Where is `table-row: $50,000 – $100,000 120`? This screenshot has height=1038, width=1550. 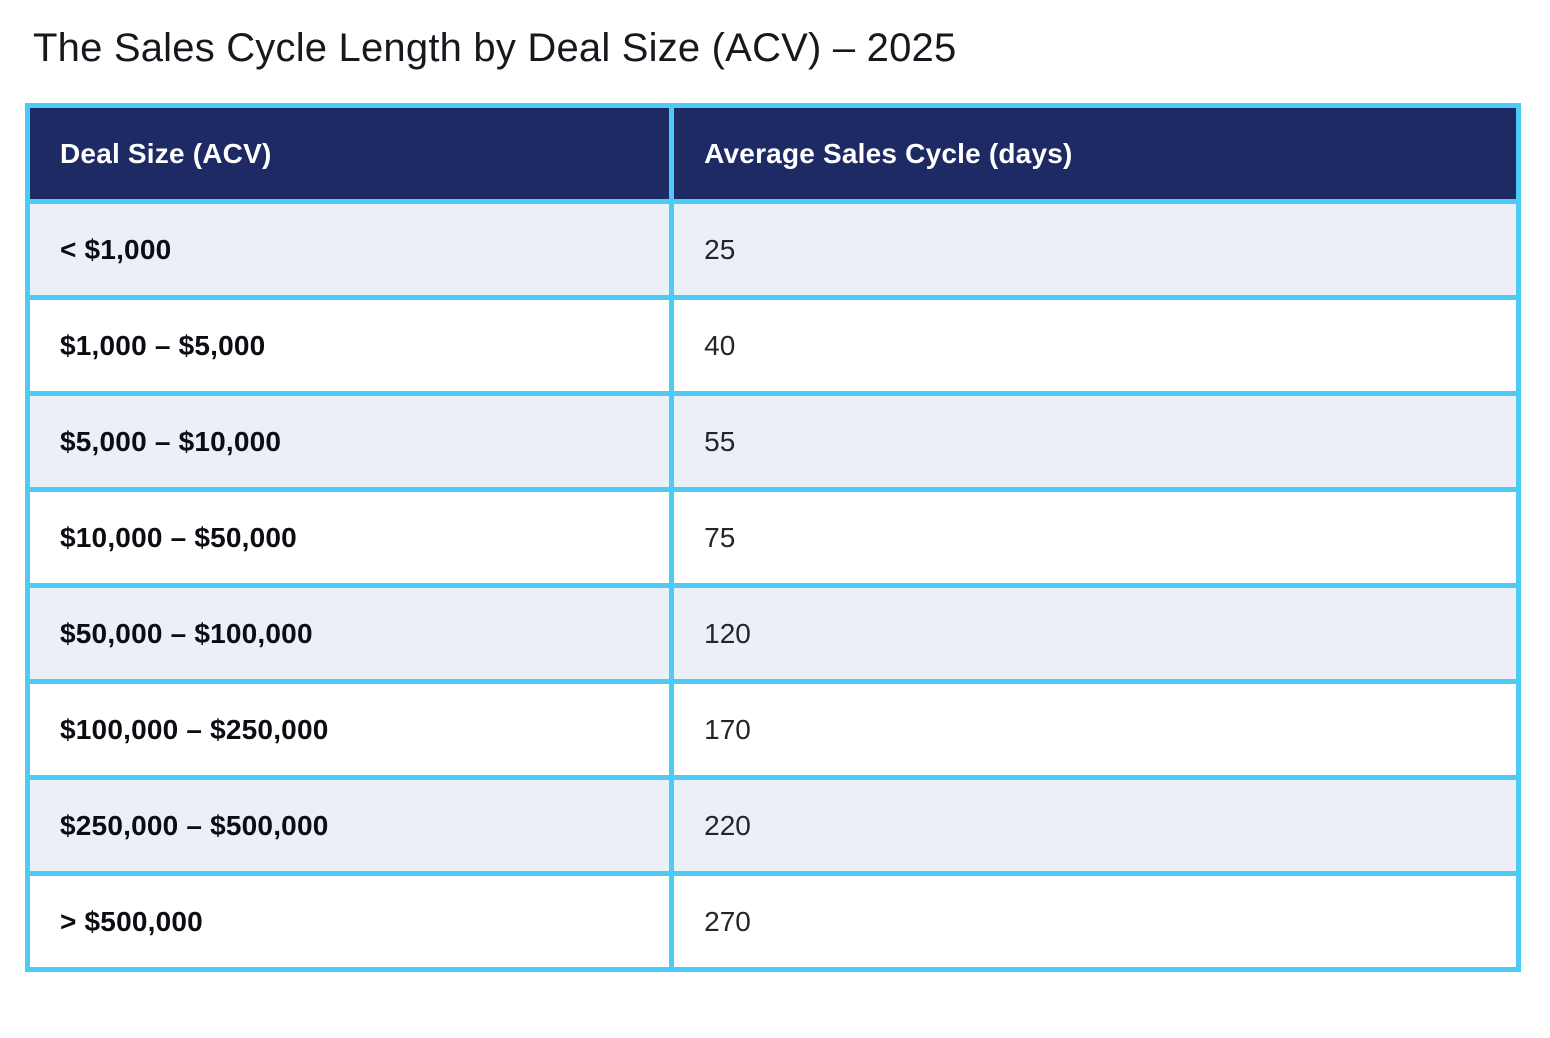
table-row: $50,000 – $100,000 120 is located at coordinates (772, 633).